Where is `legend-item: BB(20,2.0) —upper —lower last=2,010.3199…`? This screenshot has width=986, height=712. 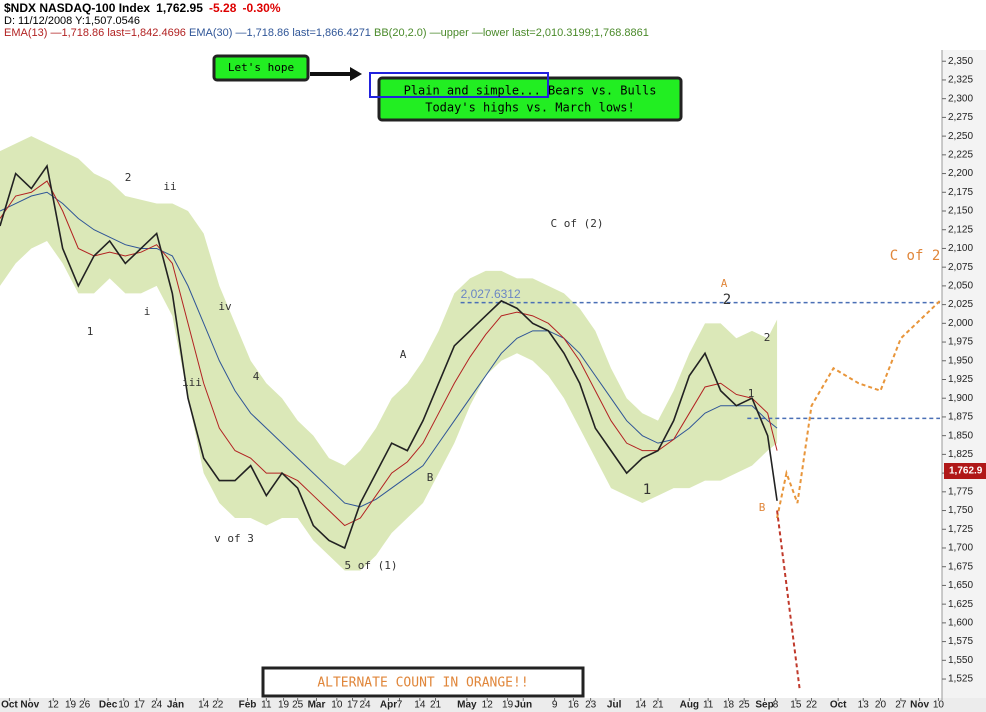
legend-item: BB(20,2.0) —upper —lower last=2,010.3199… is located at coordinates (511, 33).